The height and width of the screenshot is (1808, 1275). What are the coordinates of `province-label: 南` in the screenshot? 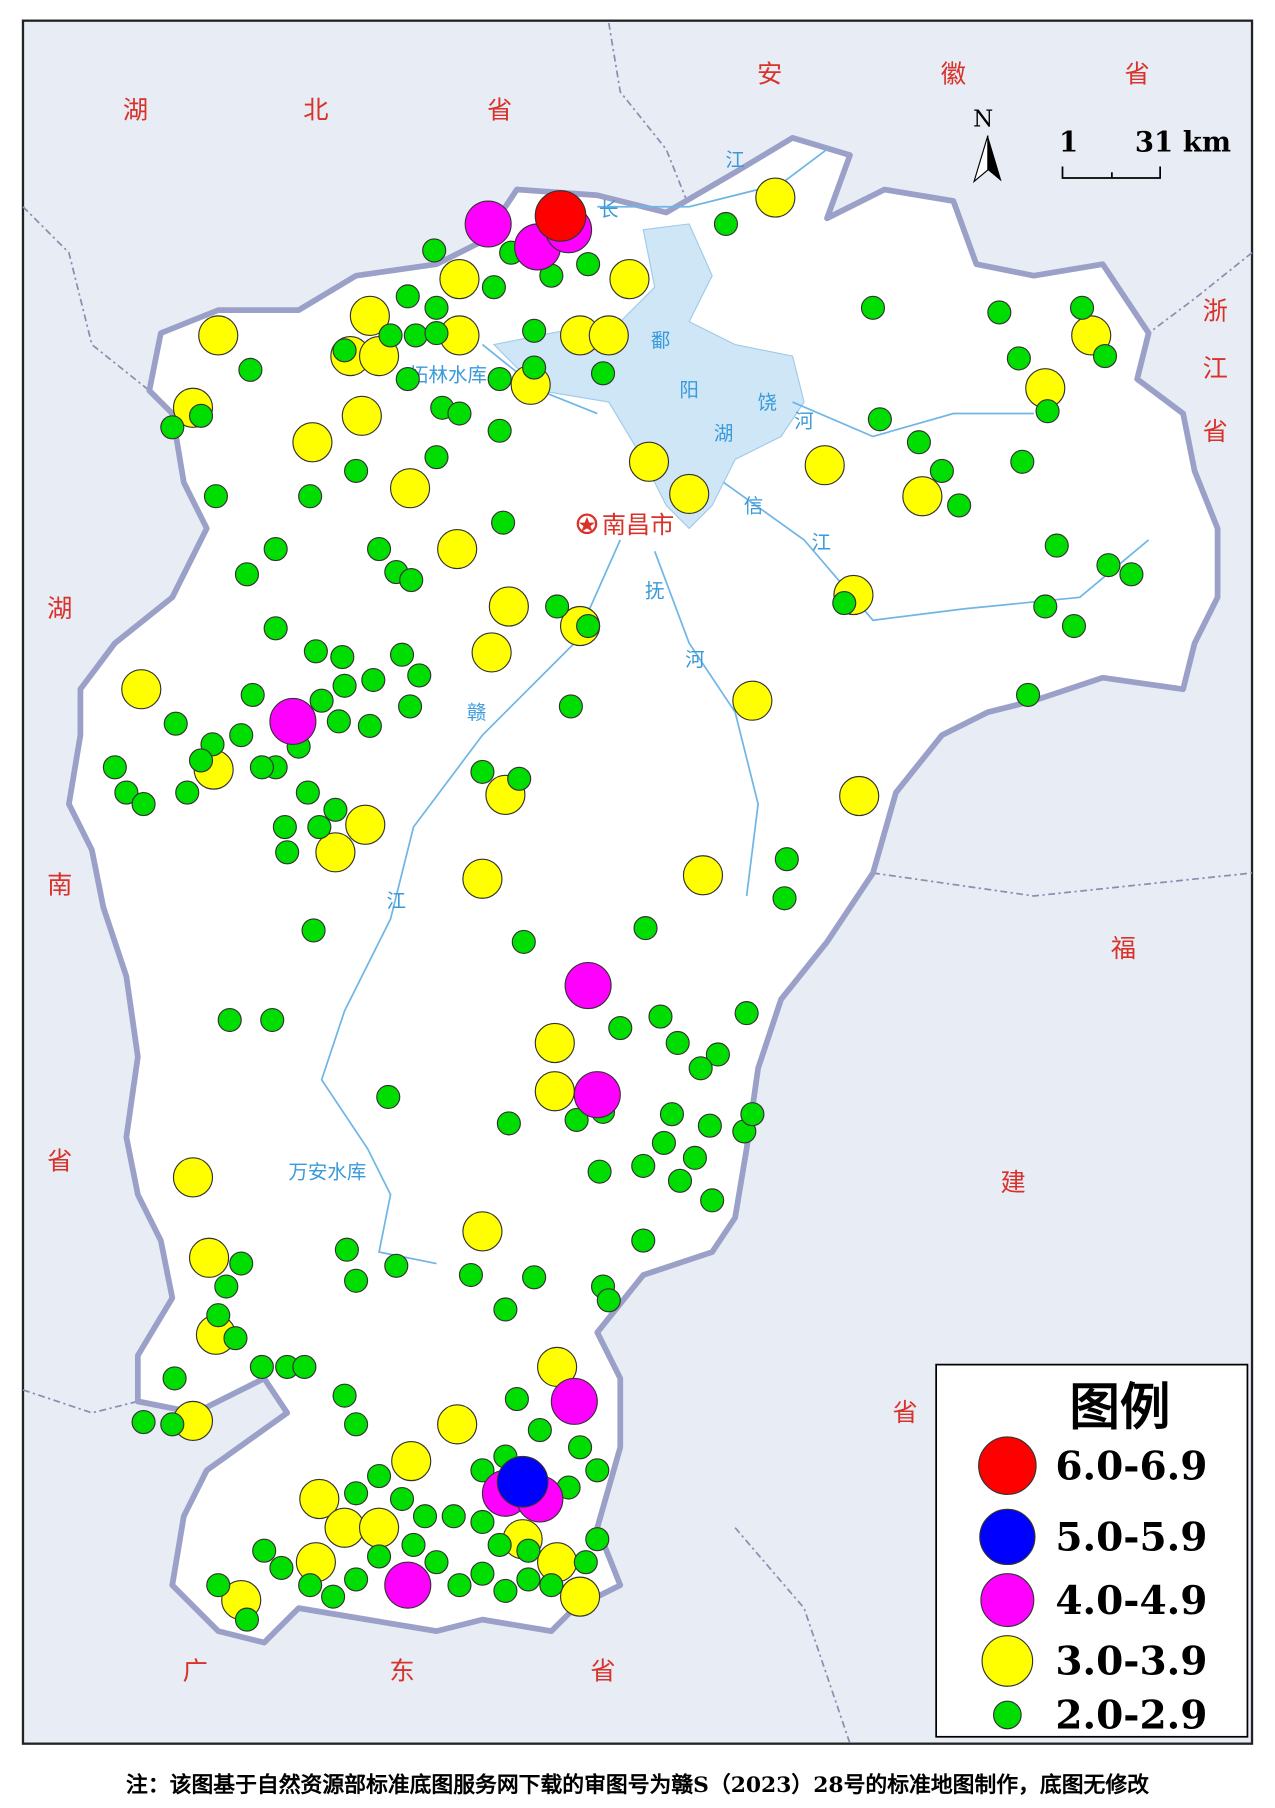 It's located at (59, 885).